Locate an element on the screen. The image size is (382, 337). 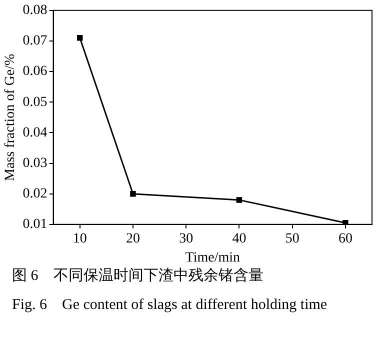
x-tick-label: 20 is located at coordinates (133, 238).